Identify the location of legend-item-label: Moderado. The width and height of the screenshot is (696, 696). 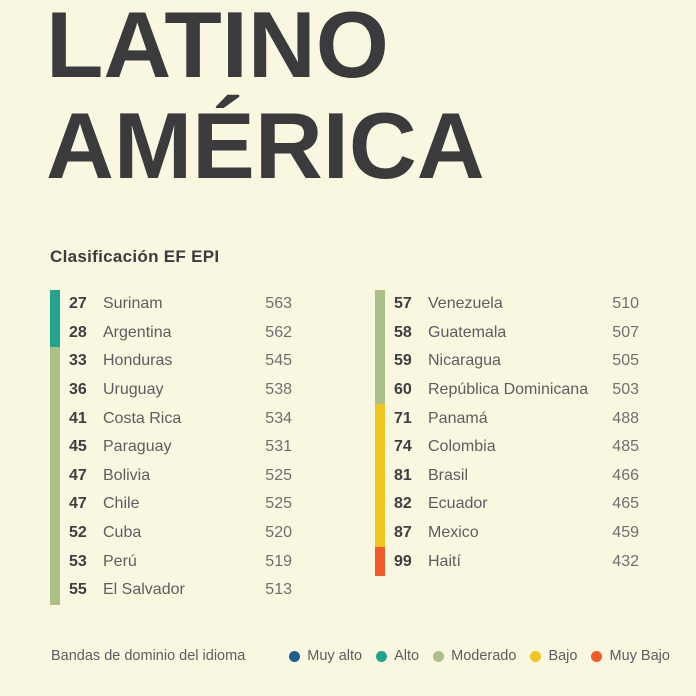
(484, 656).